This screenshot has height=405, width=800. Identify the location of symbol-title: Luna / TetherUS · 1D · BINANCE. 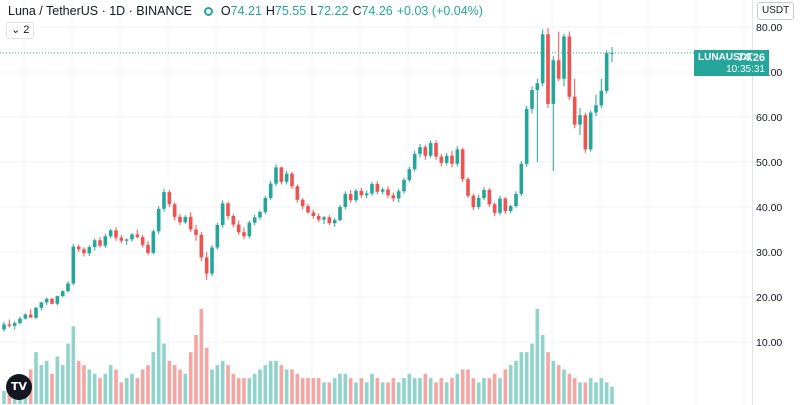
(100, 11).